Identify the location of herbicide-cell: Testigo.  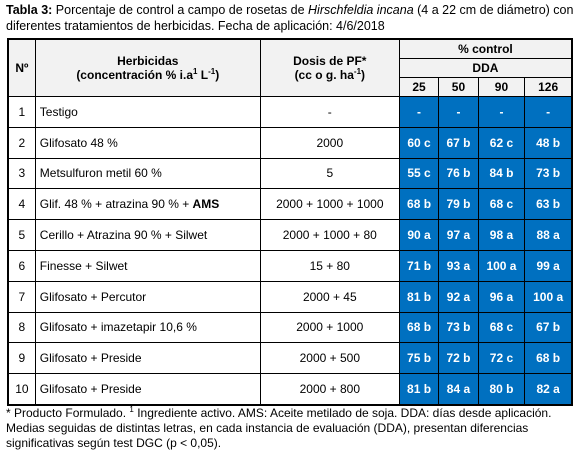
(147, 112).